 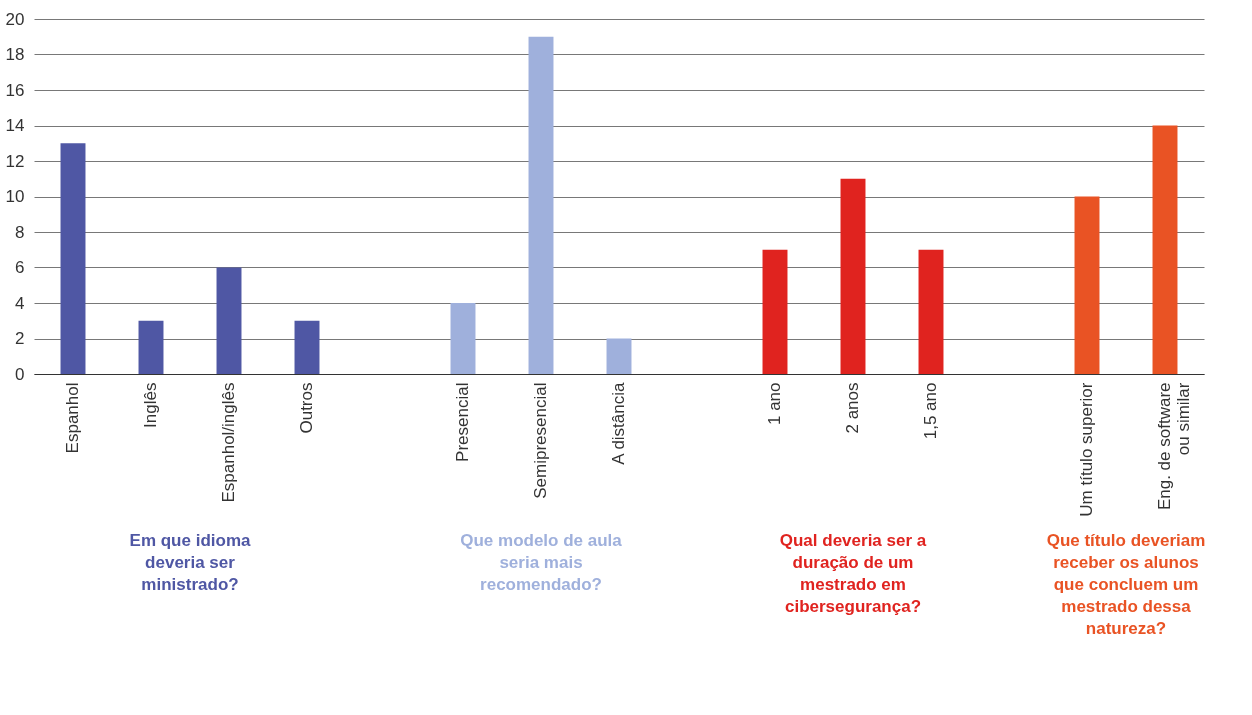 What do you see at coordinates (15, 19) in the screenshot?
I see `y-tick-label: 20` at bounding box center [15, 19].